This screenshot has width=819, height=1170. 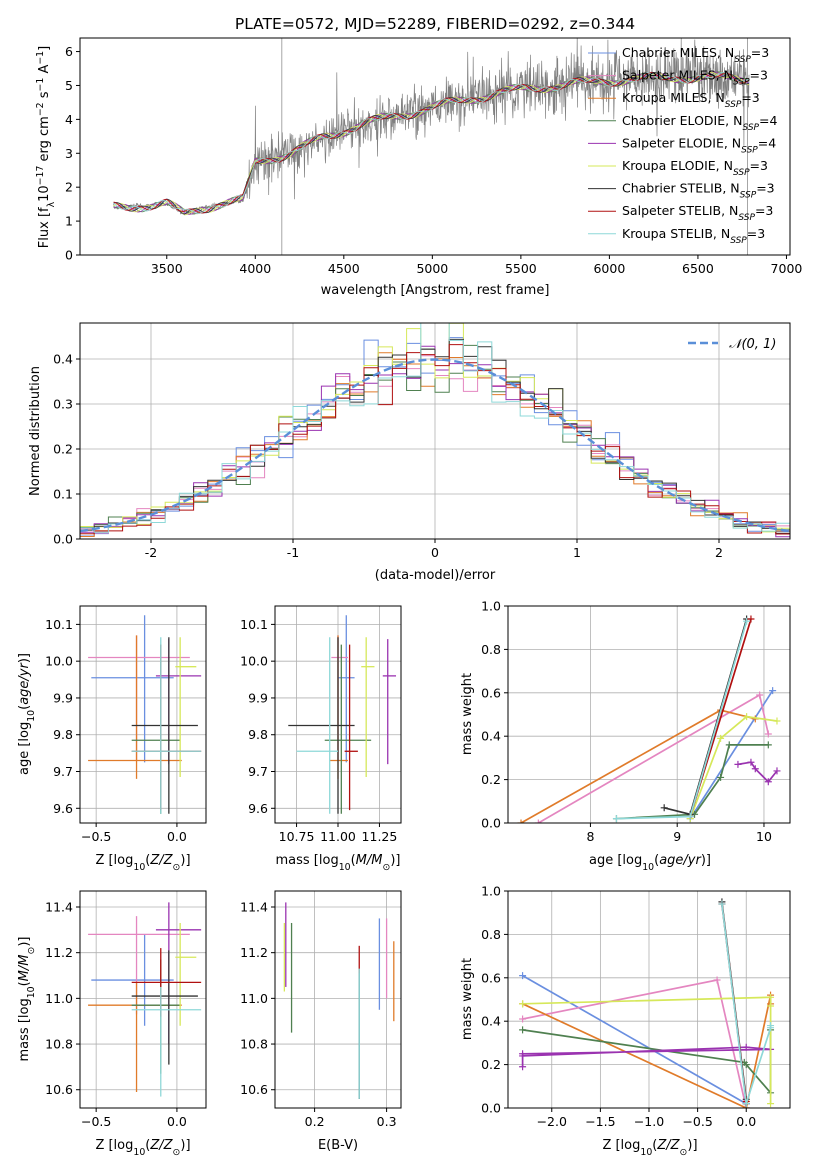 I want to click on x-tick-label: 2, so click(x=719, y=552).